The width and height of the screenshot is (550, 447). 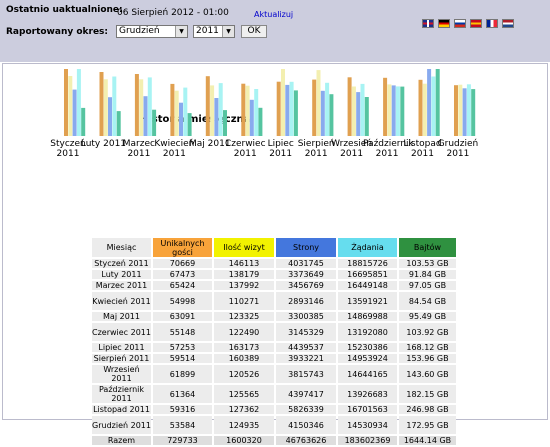 What do you see at coordinates (367, 332) in the screenshot?
I see `value-cell: 13192080` at bounding box center [367, 332].